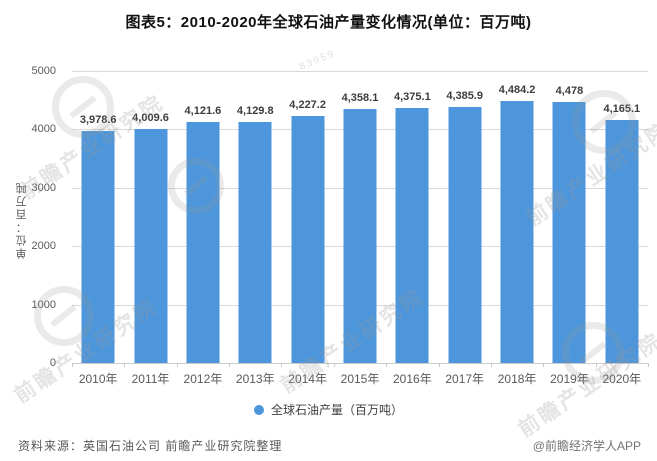 Image resolution: width=657 pixels, height=461 pixels. What do you see at coordinates (22, 220) in the screenshot?
I see `y-axis-title: 单位：百万吨` at bounding box center [22, 220].